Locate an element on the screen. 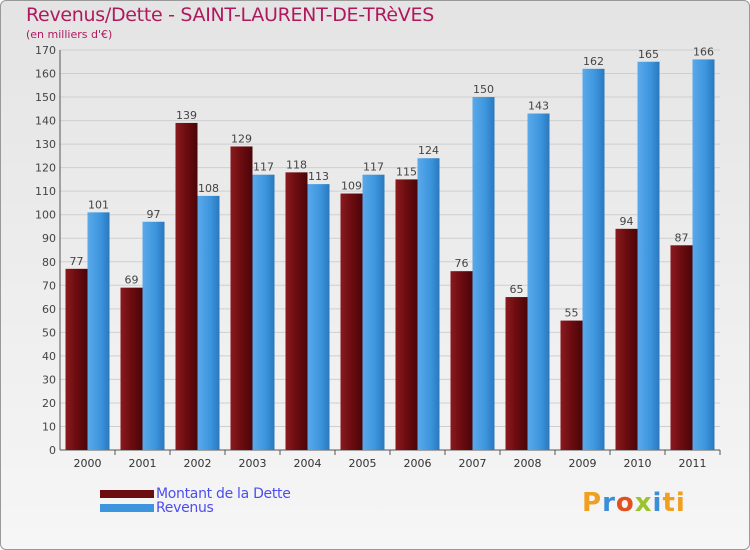  x-tick-label: 2008 is located at coordinates (528, 463).